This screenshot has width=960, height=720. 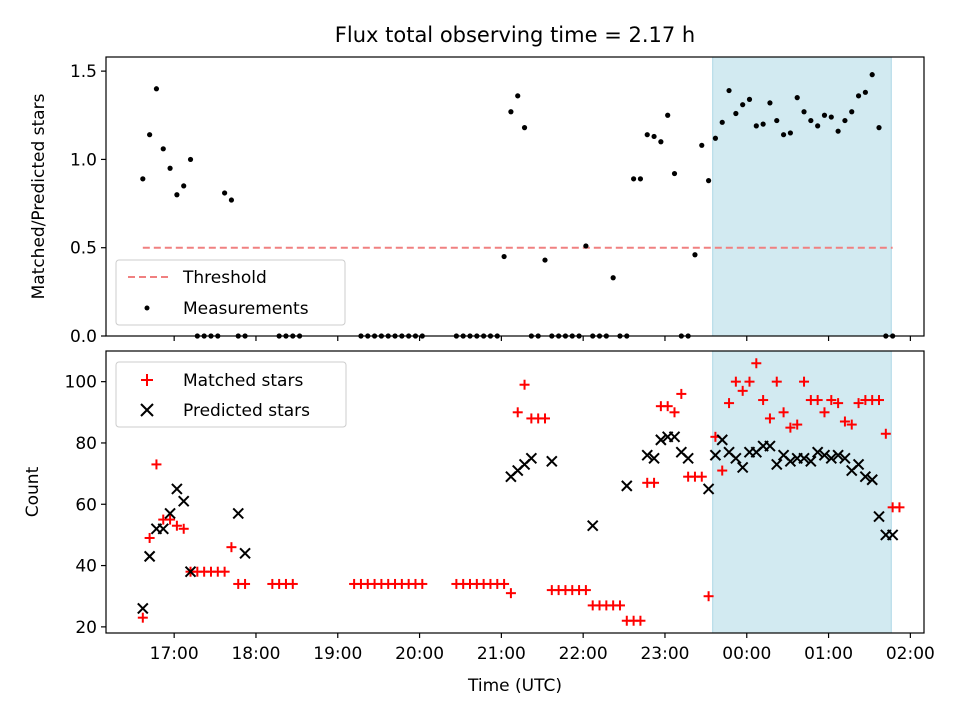 What do you see at coordinates (33, 491) in the screenshot?
I see `bottom-y-axis-label: Count` at bounding box center [33, 491].